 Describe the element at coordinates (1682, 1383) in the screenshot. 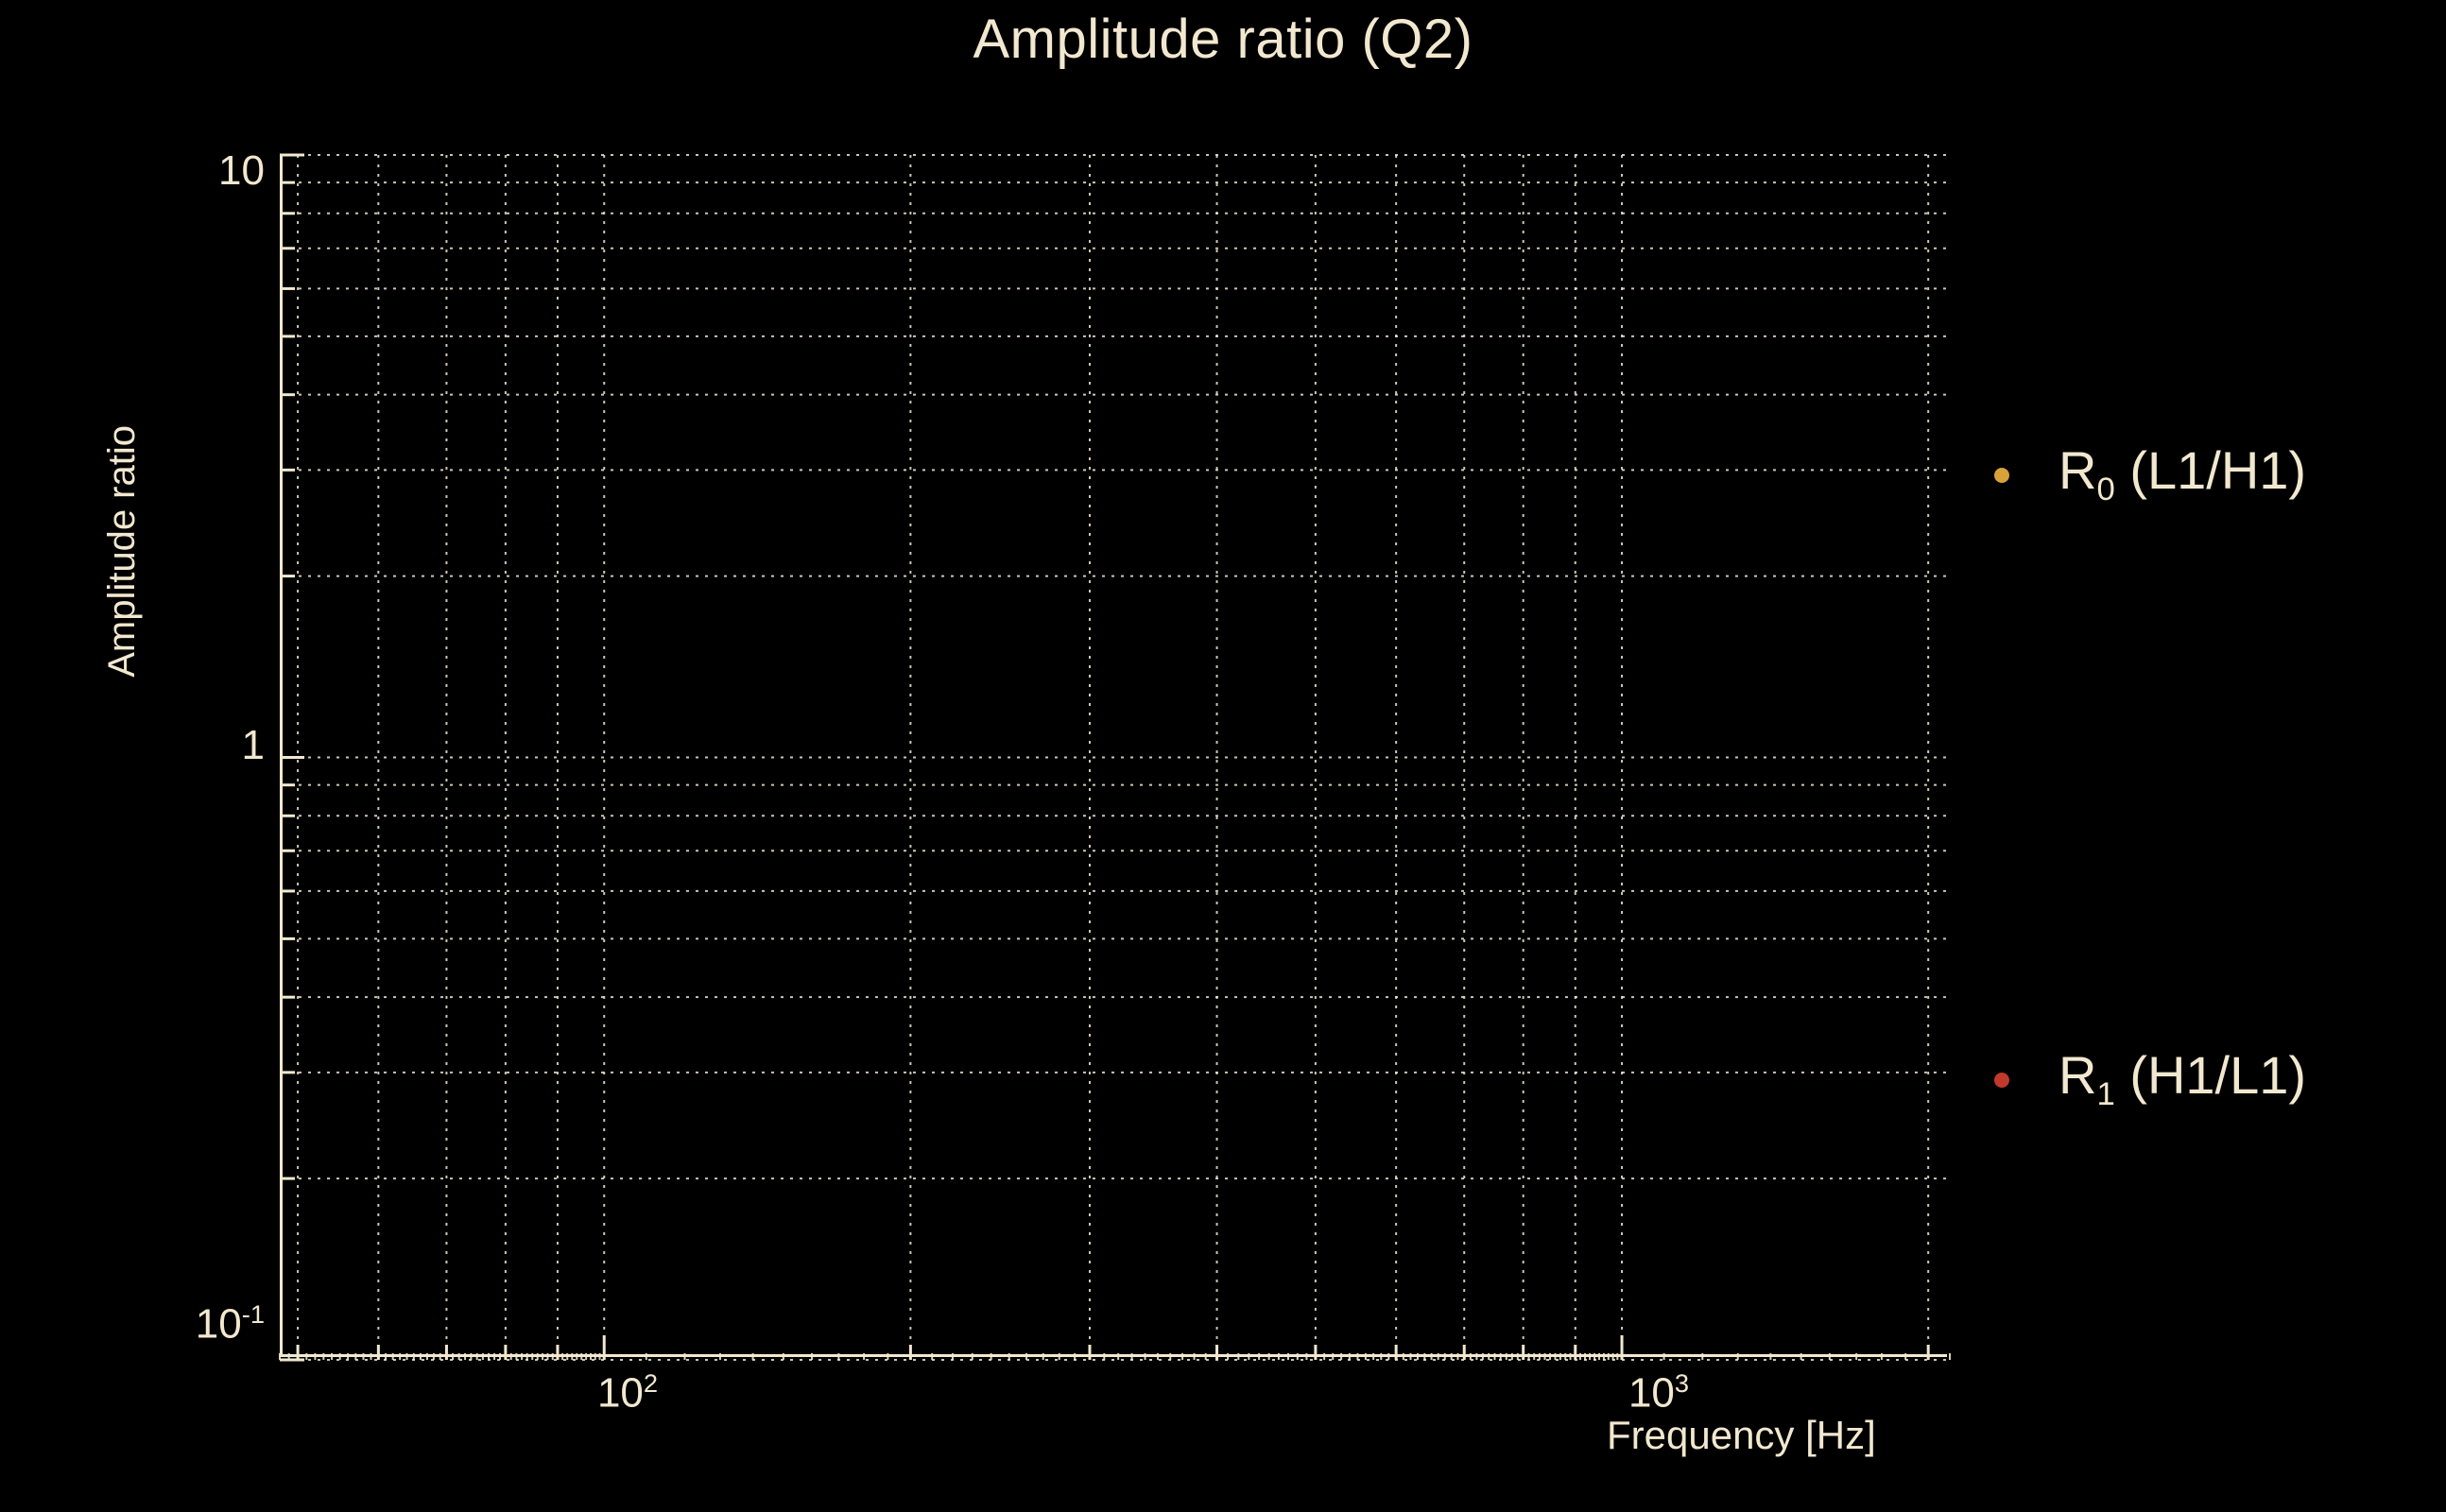

I see `x-tick-exponent: 3` at that location.